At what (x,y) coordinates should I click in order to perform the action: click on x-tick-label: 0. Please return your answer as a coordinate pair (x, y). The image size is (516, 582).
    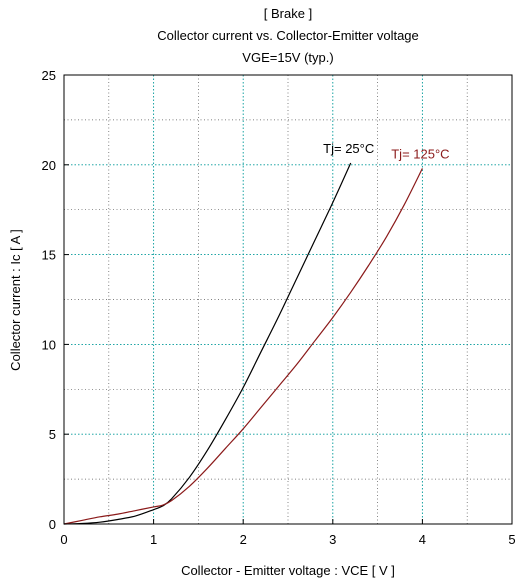
    Looking at the image, I should click on (63, 539).